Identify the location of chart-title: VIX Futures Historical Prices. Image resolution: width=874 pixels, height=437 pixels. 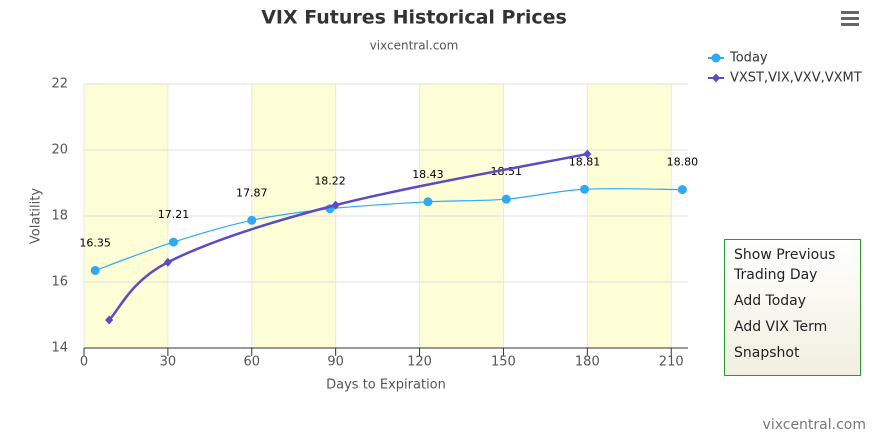
(414, 18).